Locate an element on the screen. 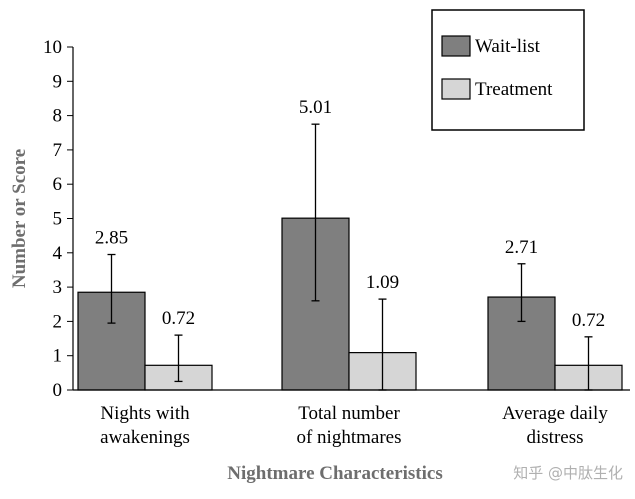 The image size is (635, 499). y-tick-label: 1 is located at coordinates (58, 356).